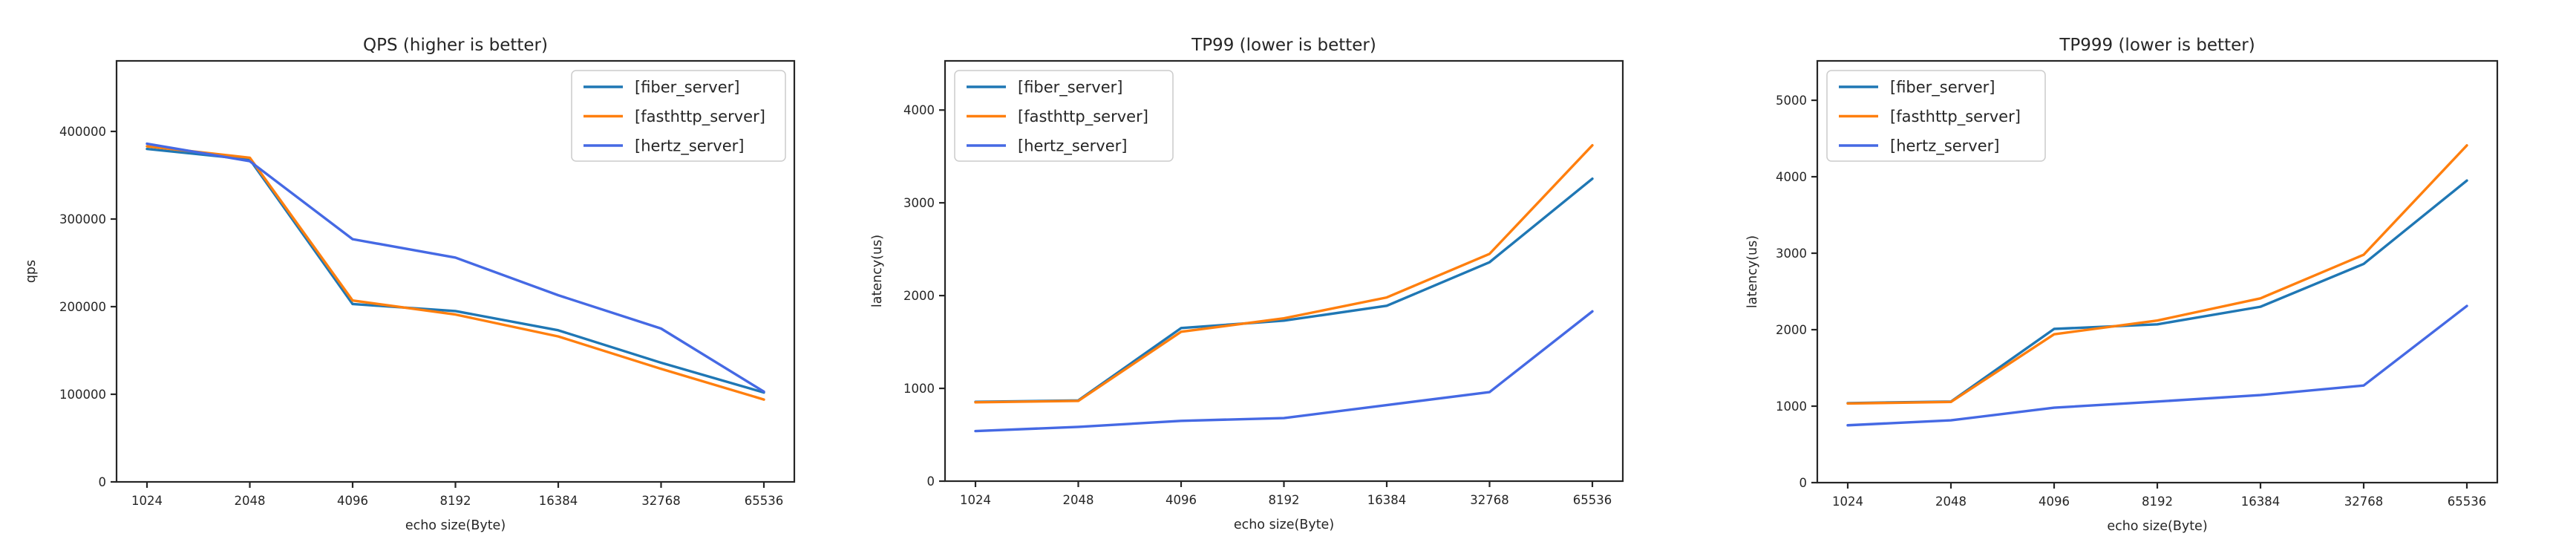 This screenshot has height=545, width=2576. What do you see at coordinates (82, 307) in the screenshot?
I see `y-tick-label: 200000` at bounding box center [82, 307].